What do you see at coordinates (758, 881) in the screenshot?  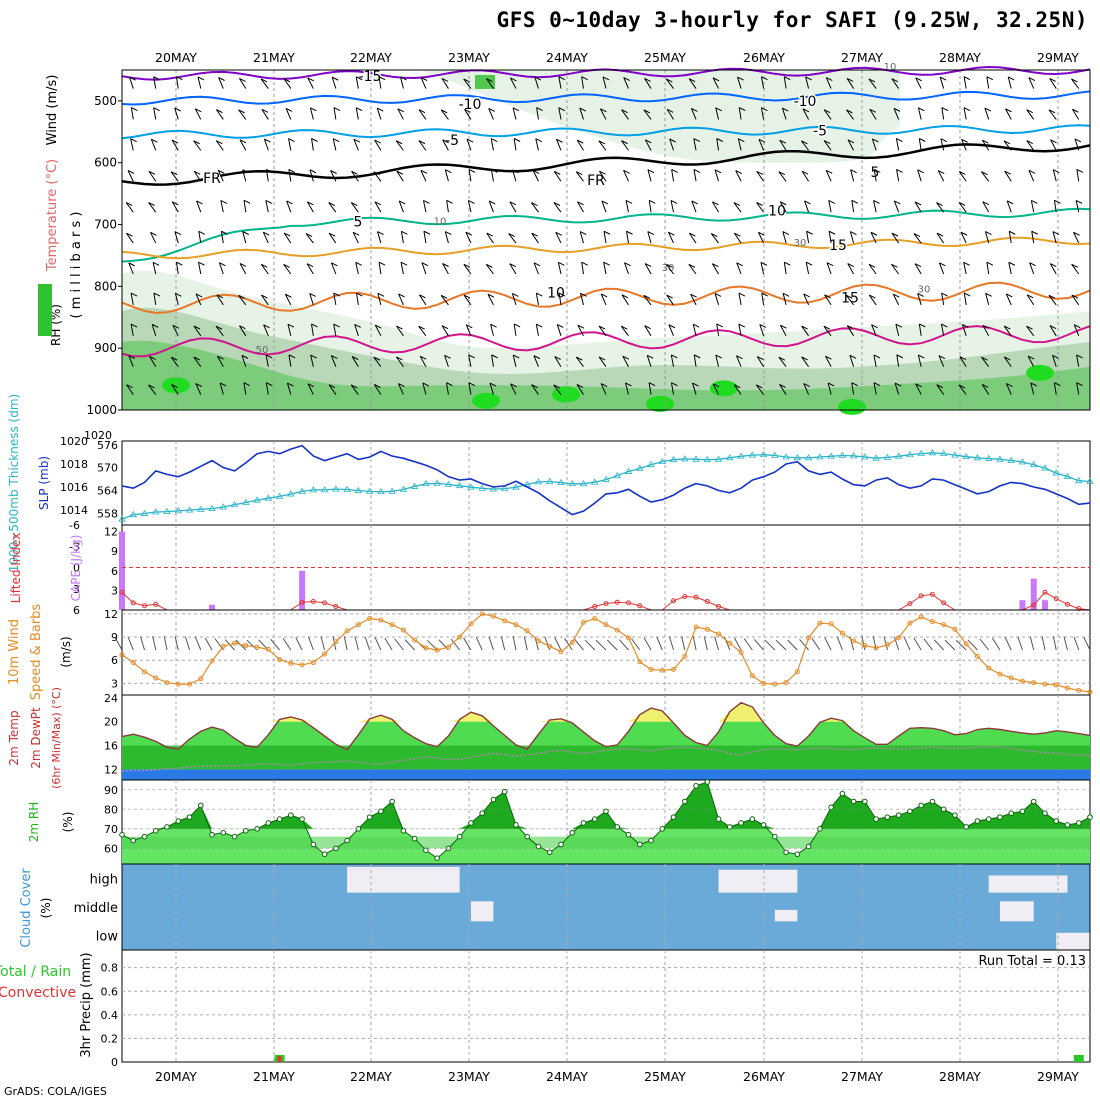 I see `cloud-patch-high` at bounding box center [758, 881].